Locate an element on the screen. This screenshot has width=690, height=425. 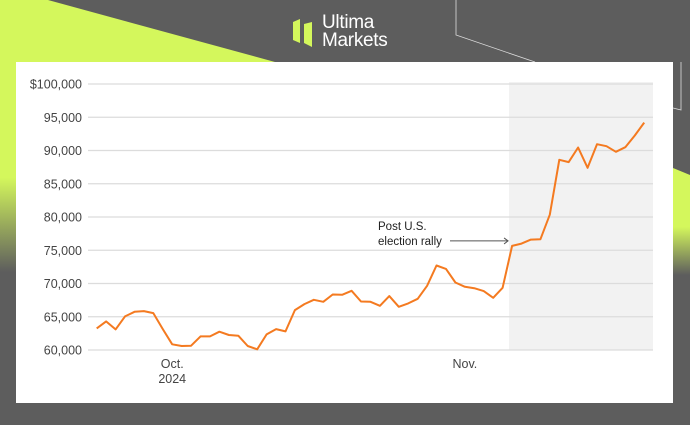
x-tick-label: Nov. is located at coordinates (464, 364).